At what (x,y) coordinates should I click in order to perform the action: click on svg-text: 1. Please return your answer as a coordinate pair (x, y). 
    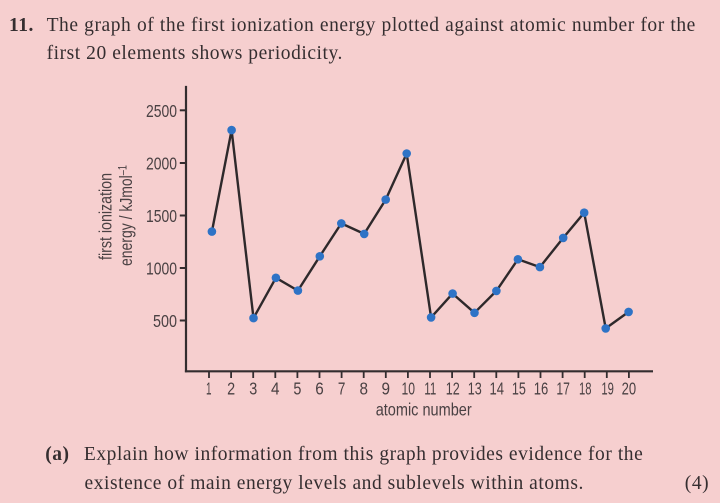
    Looking at the image, I should click on (209, 388).